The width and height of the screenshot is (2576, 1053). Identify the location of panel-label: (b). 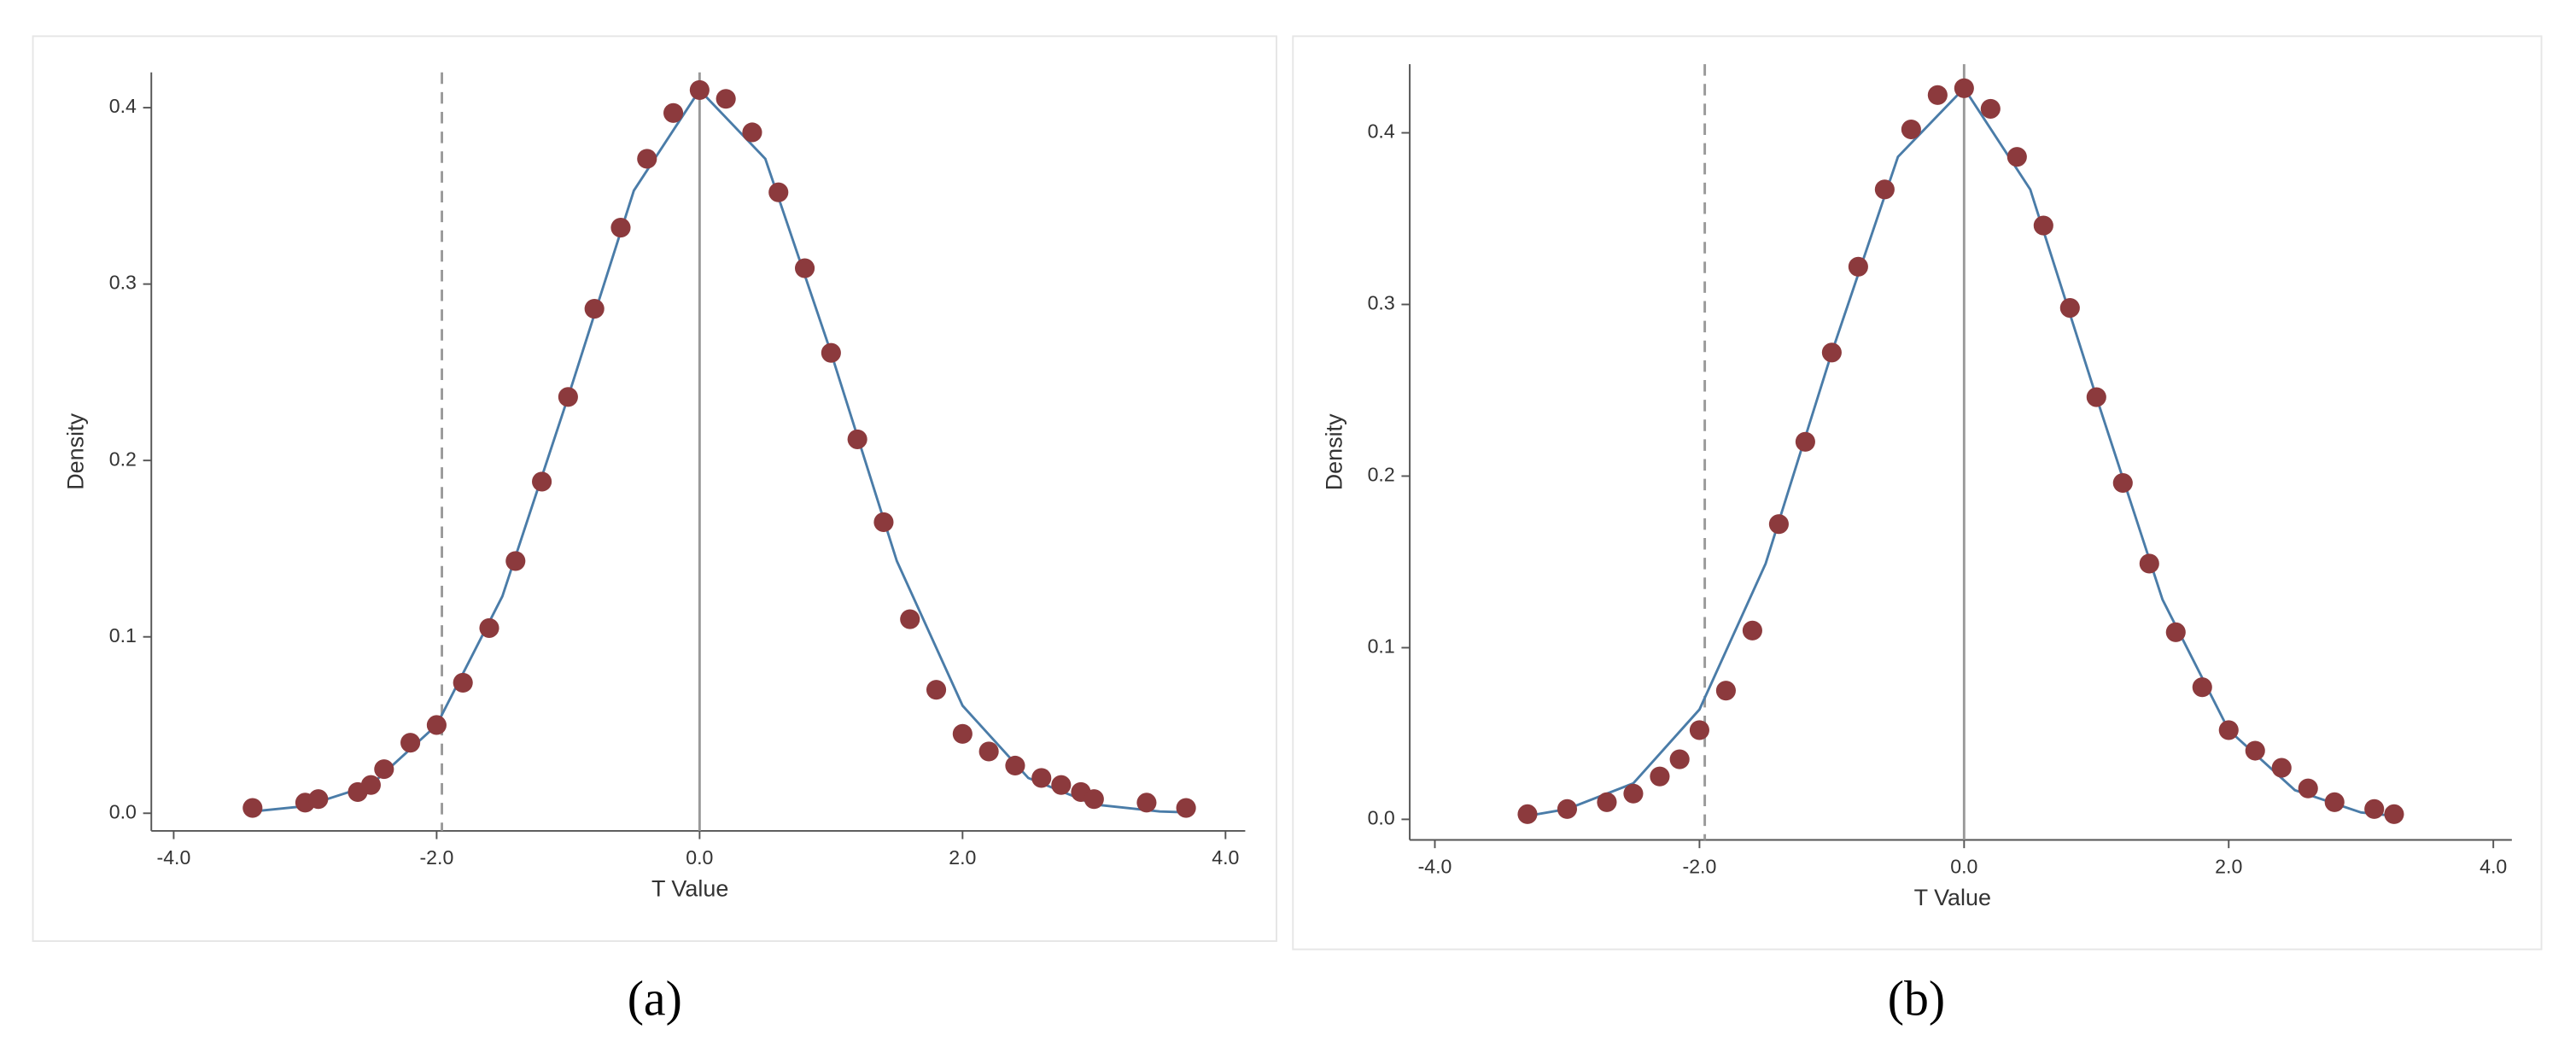
(1916, 998).